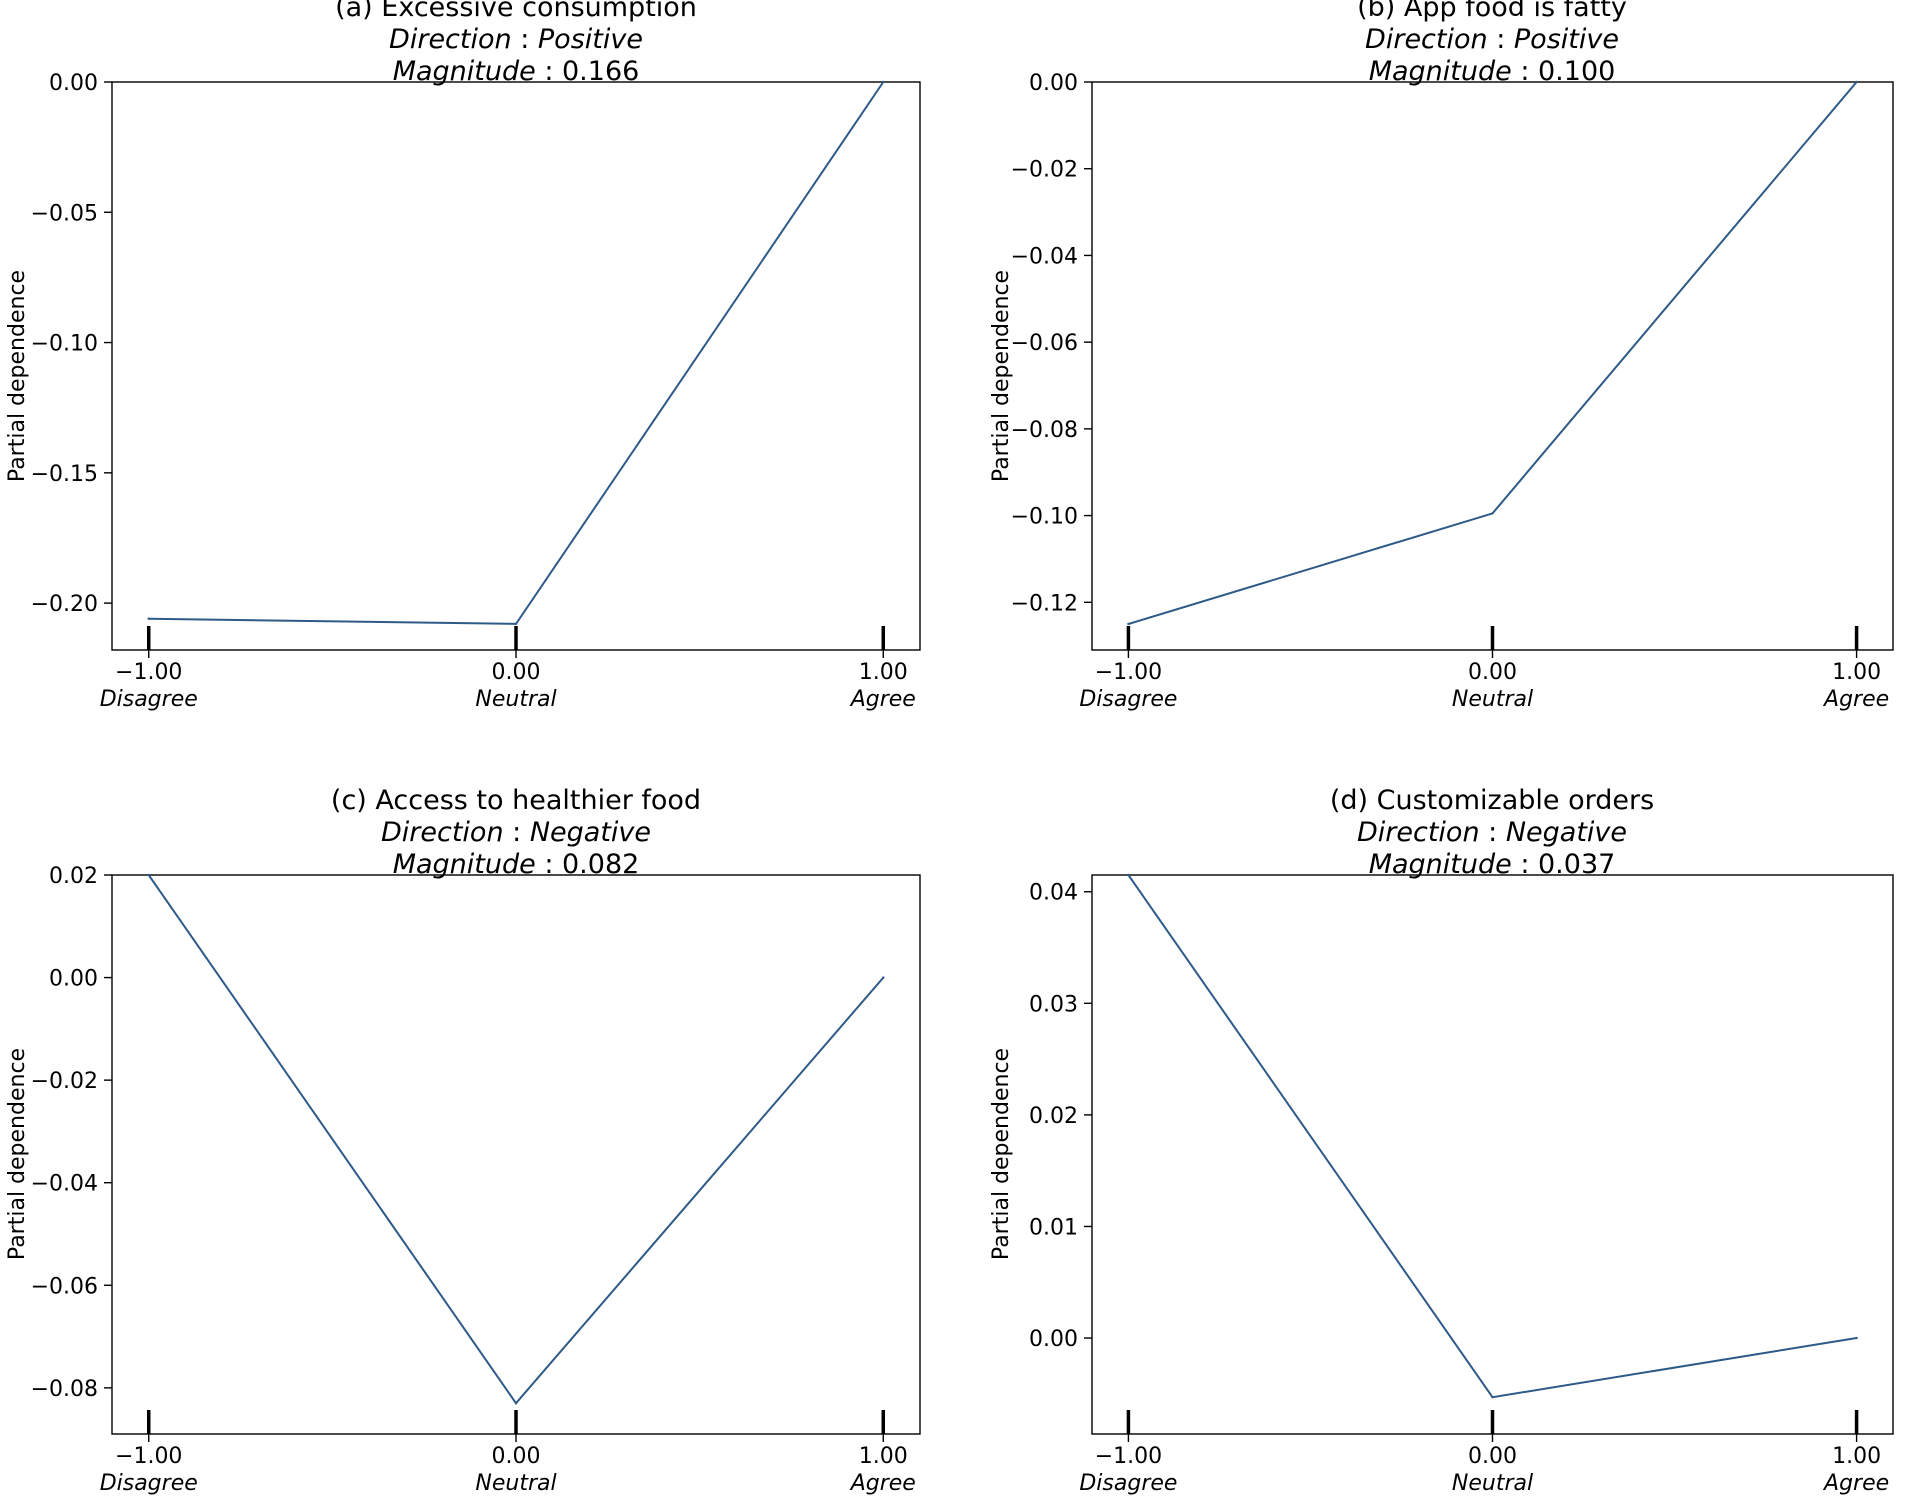  Describe the element at coordinates (516, 800) in the screenshot. I see `chart-title: (c) Access to healthier food` at that location.